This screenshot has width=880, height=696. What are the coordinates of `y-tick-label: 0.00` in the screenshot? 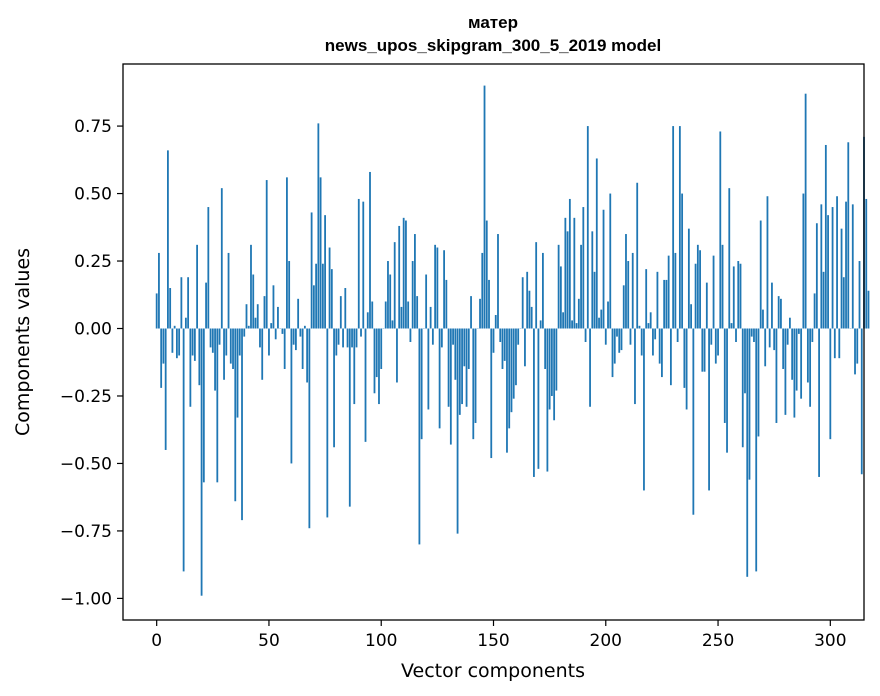 It's located at (93, 330).